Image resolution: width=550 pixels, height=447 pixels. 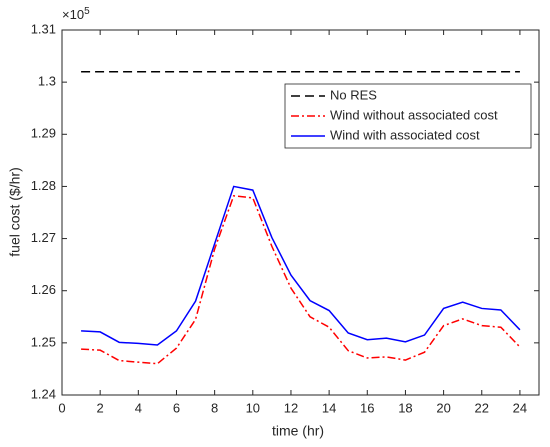 I want to click on x-tick-label: 24, so click(x=520, y=407).